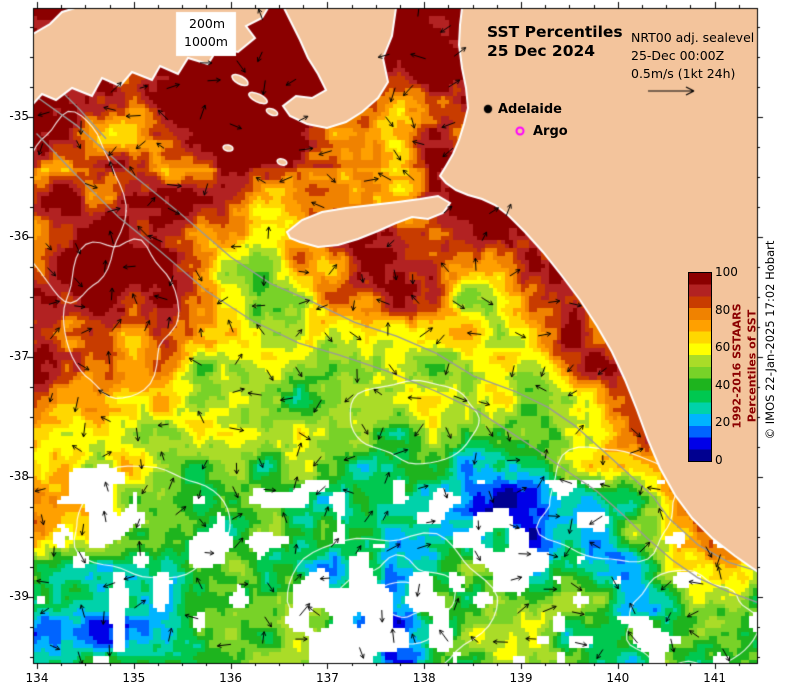  I want to click on x-tick-label: 140, so click(618, 678).